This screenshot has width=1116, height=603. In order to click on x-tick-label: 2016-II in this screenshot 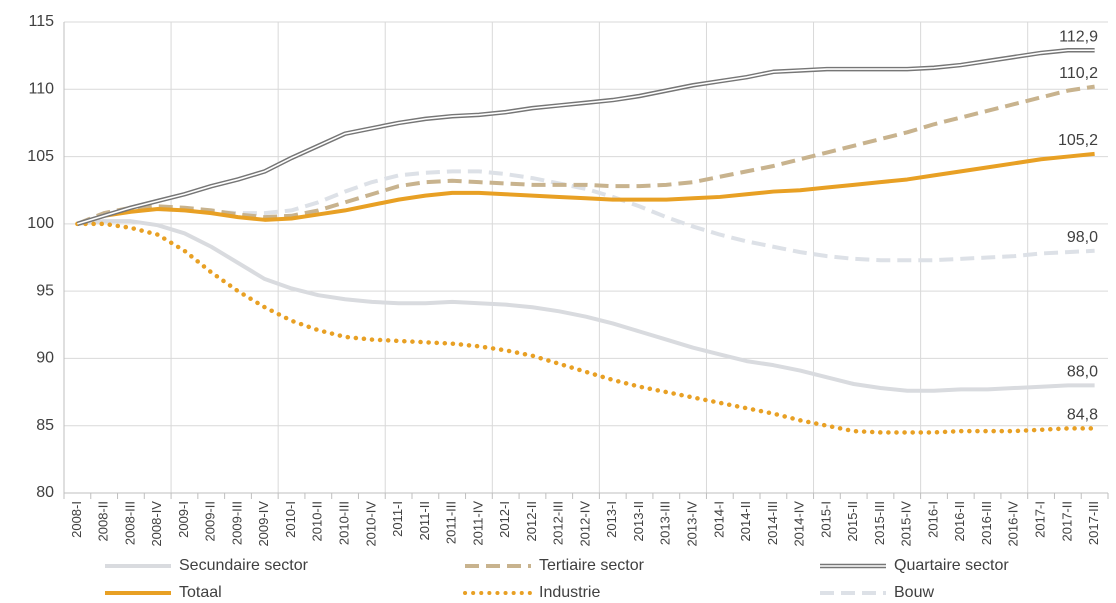, I will do `click(959, 521)`.